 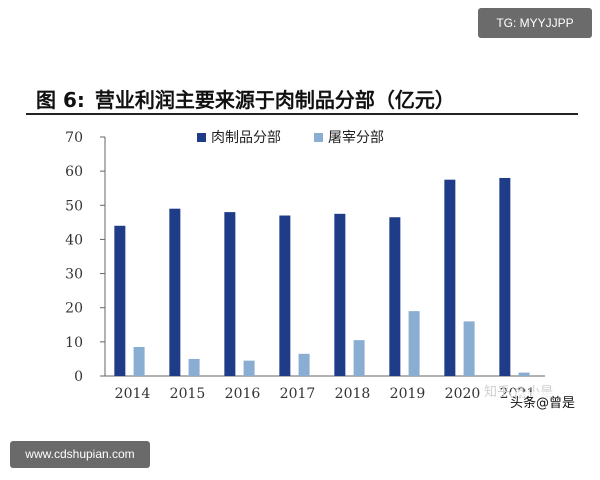 What do you see at coordinates (318, 137) in the screenshot?
I see `legend-swatch-slaughter` at bounding box center [318, 137].